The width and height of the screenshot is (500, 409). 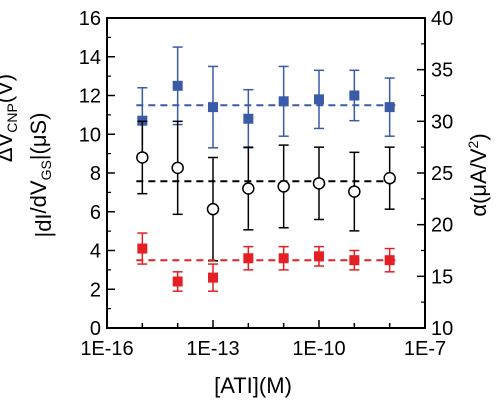 I want to click on y-left-tick-label: 6, so click(x=95, y=213).